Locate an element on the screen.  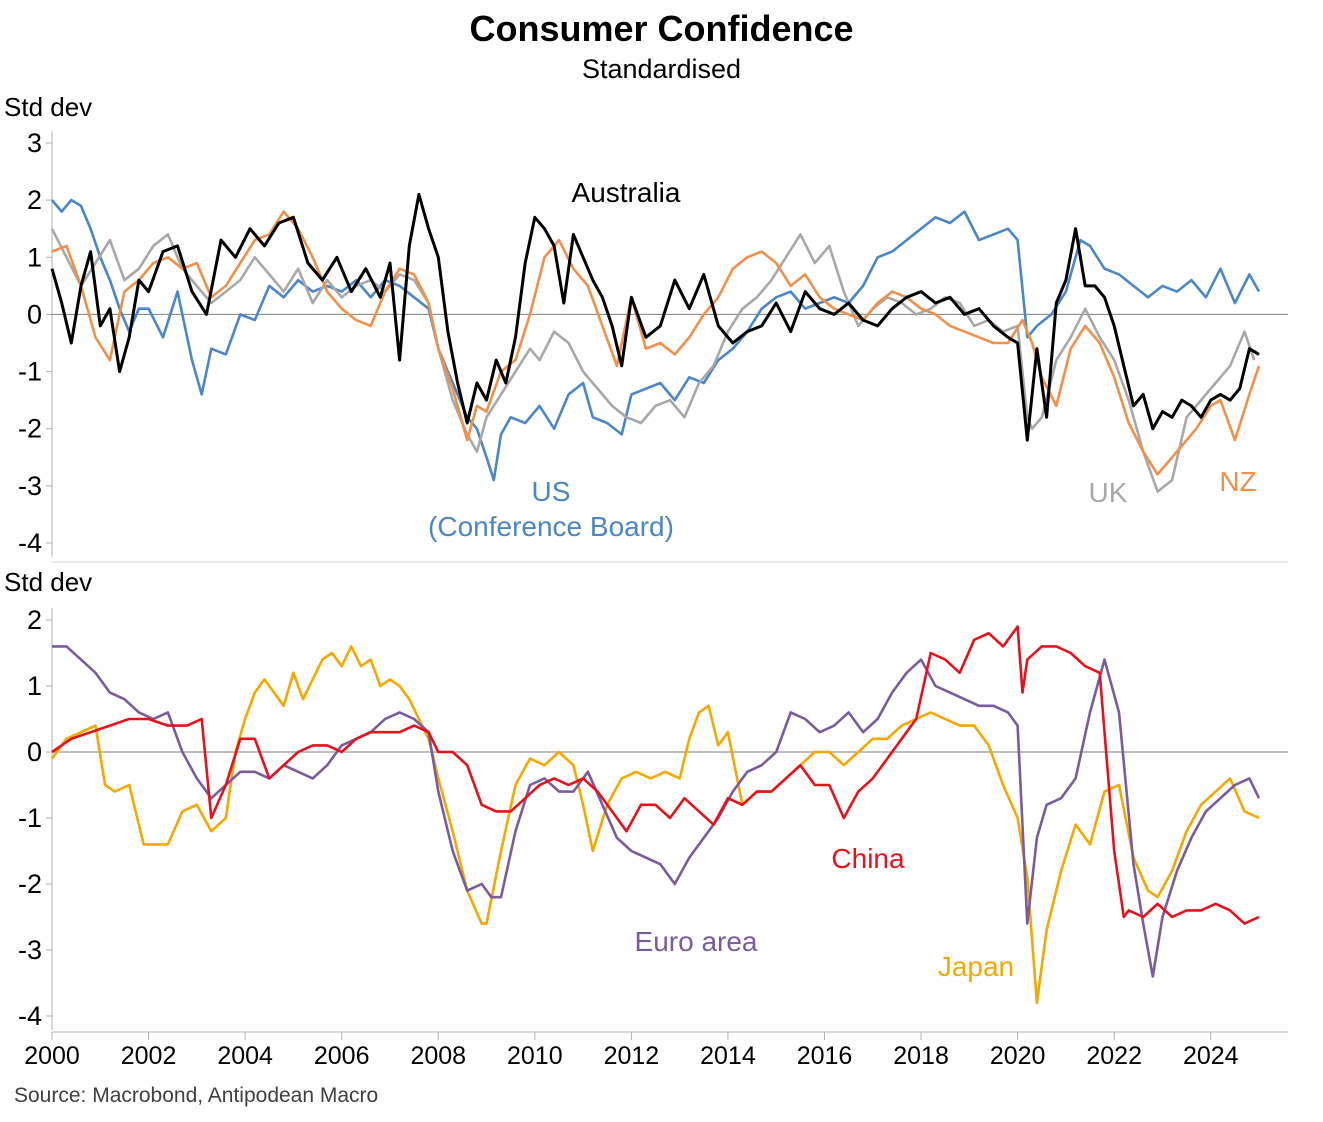
x-tick-label: 2004 is located at coordinates (245, 1056).